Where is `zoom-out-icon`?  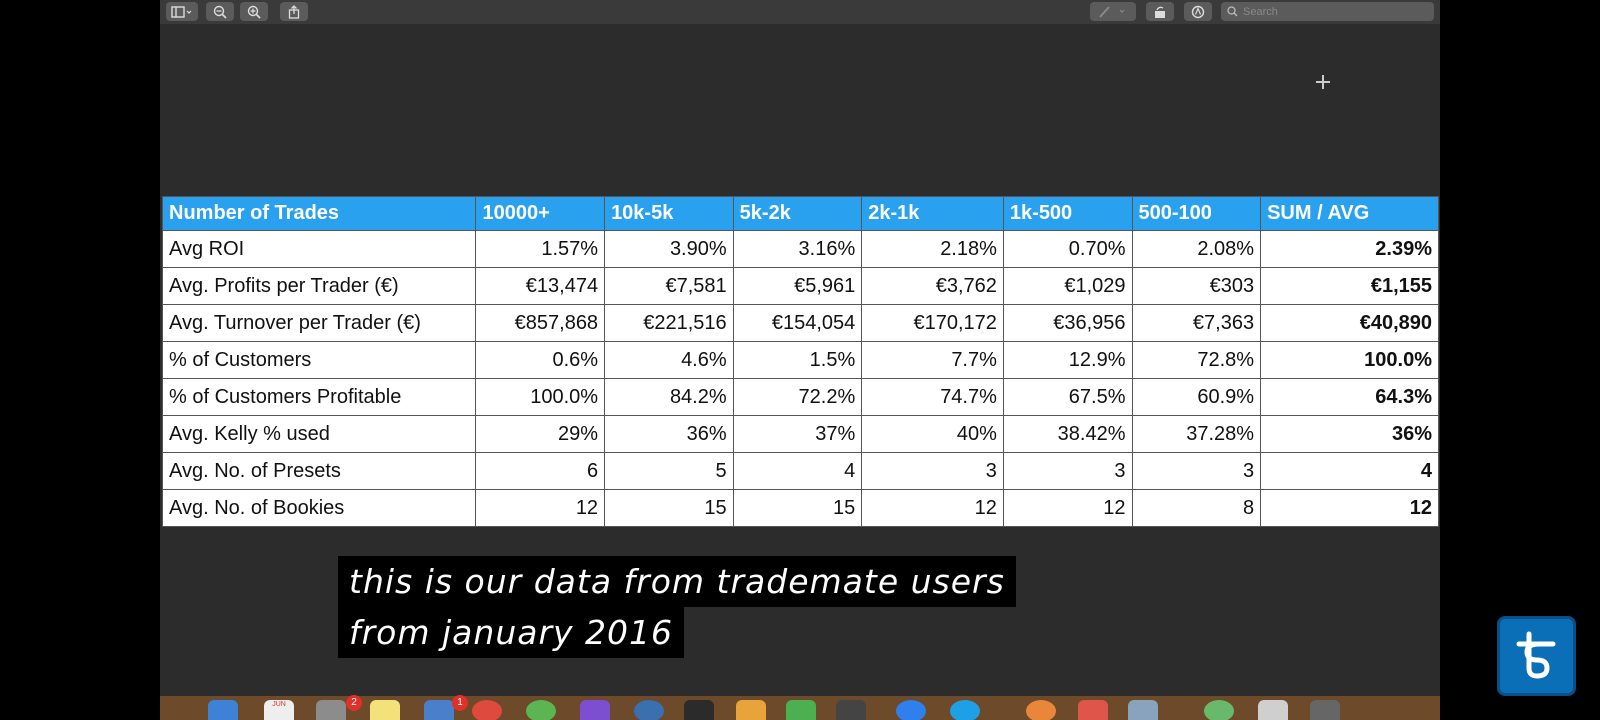 zoom-out-icon is located at coordinates (220, 12).